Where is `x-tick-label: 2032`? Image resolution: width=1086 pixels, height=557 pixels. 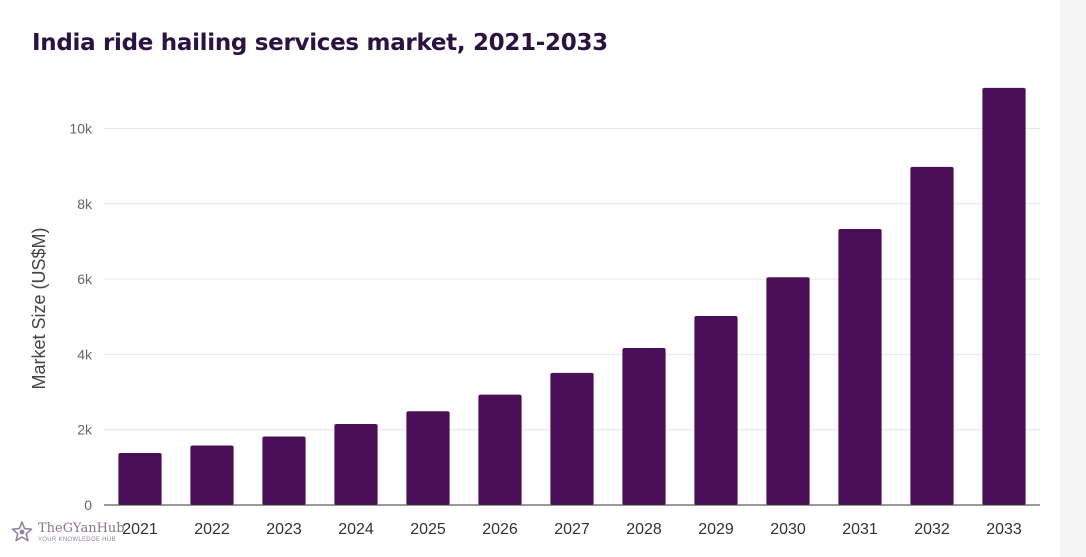
x-tick-label: 2032 is located at coordinates (932, 529).